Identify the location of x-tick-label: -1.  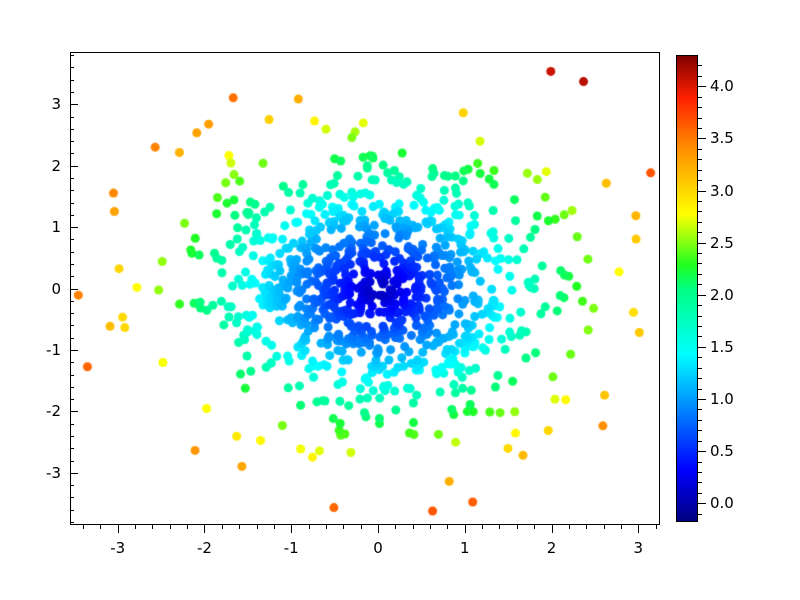
(291, 548).